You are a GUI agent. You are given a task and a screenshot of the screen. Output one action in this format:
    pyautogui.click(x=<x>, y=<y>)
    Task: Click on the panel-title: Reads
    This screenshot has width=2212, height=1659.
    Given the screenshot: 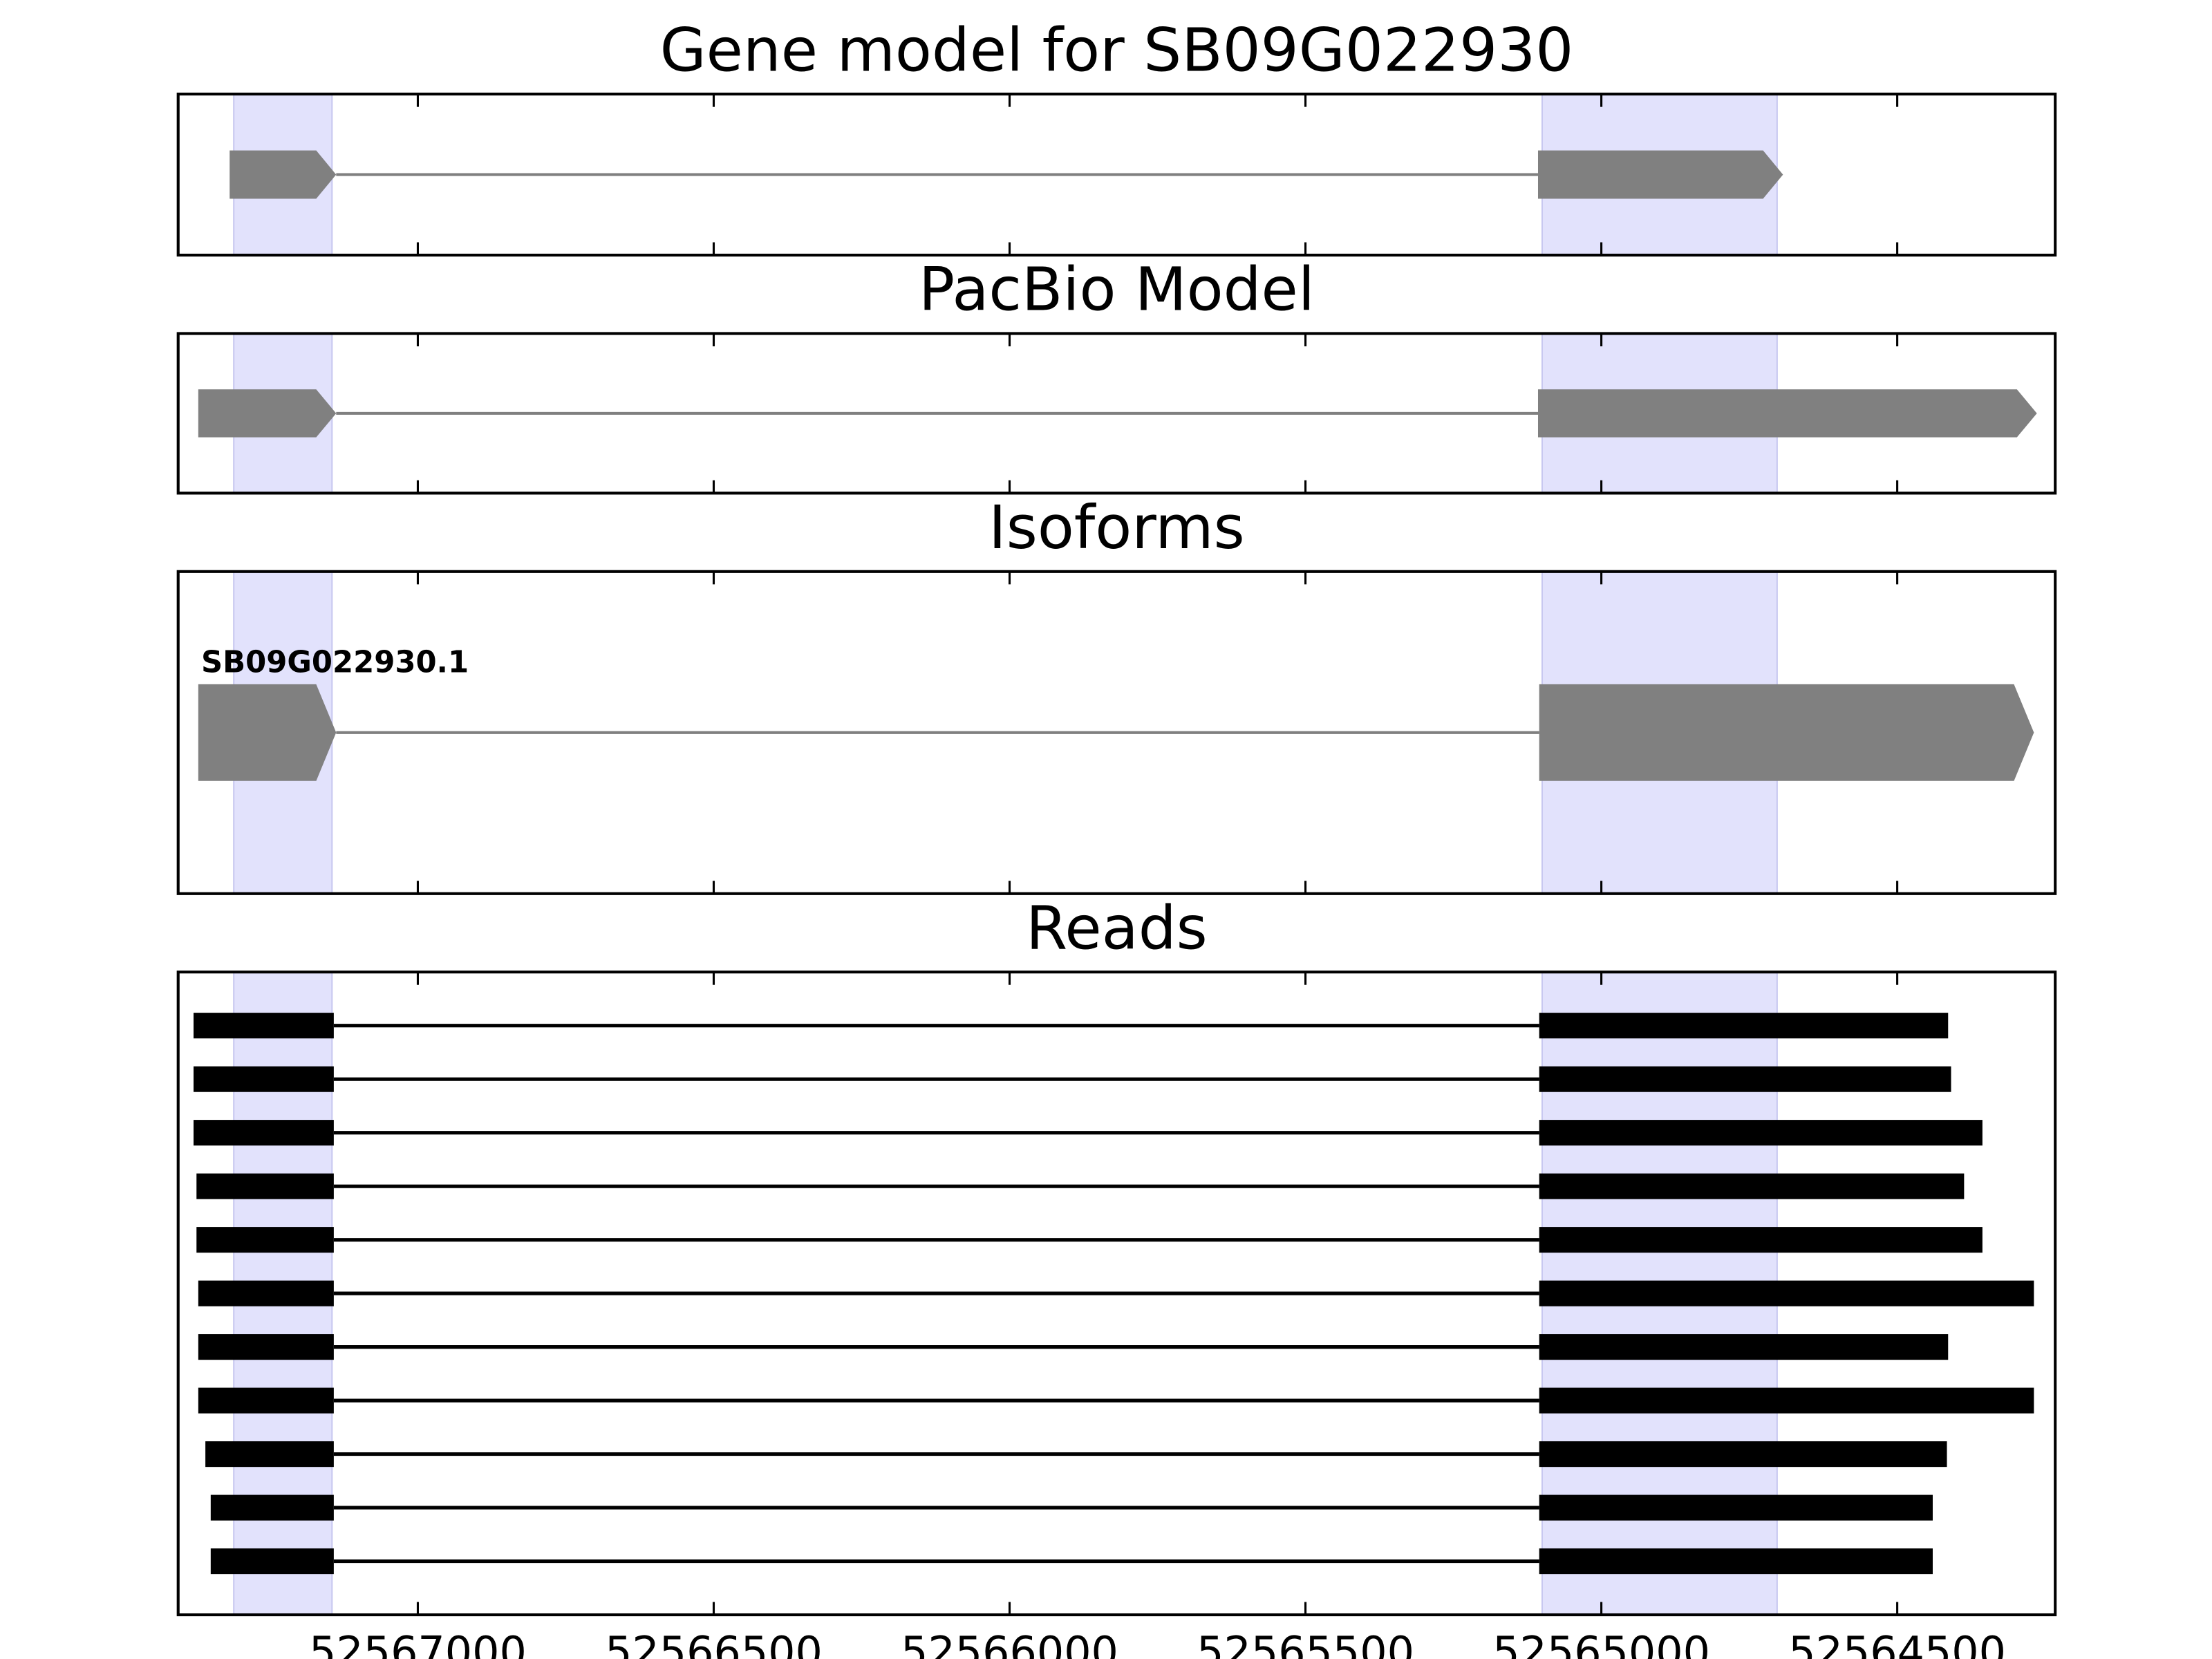 What is the action you would take?
    pyautogui.click(x=1117, y=929)
    